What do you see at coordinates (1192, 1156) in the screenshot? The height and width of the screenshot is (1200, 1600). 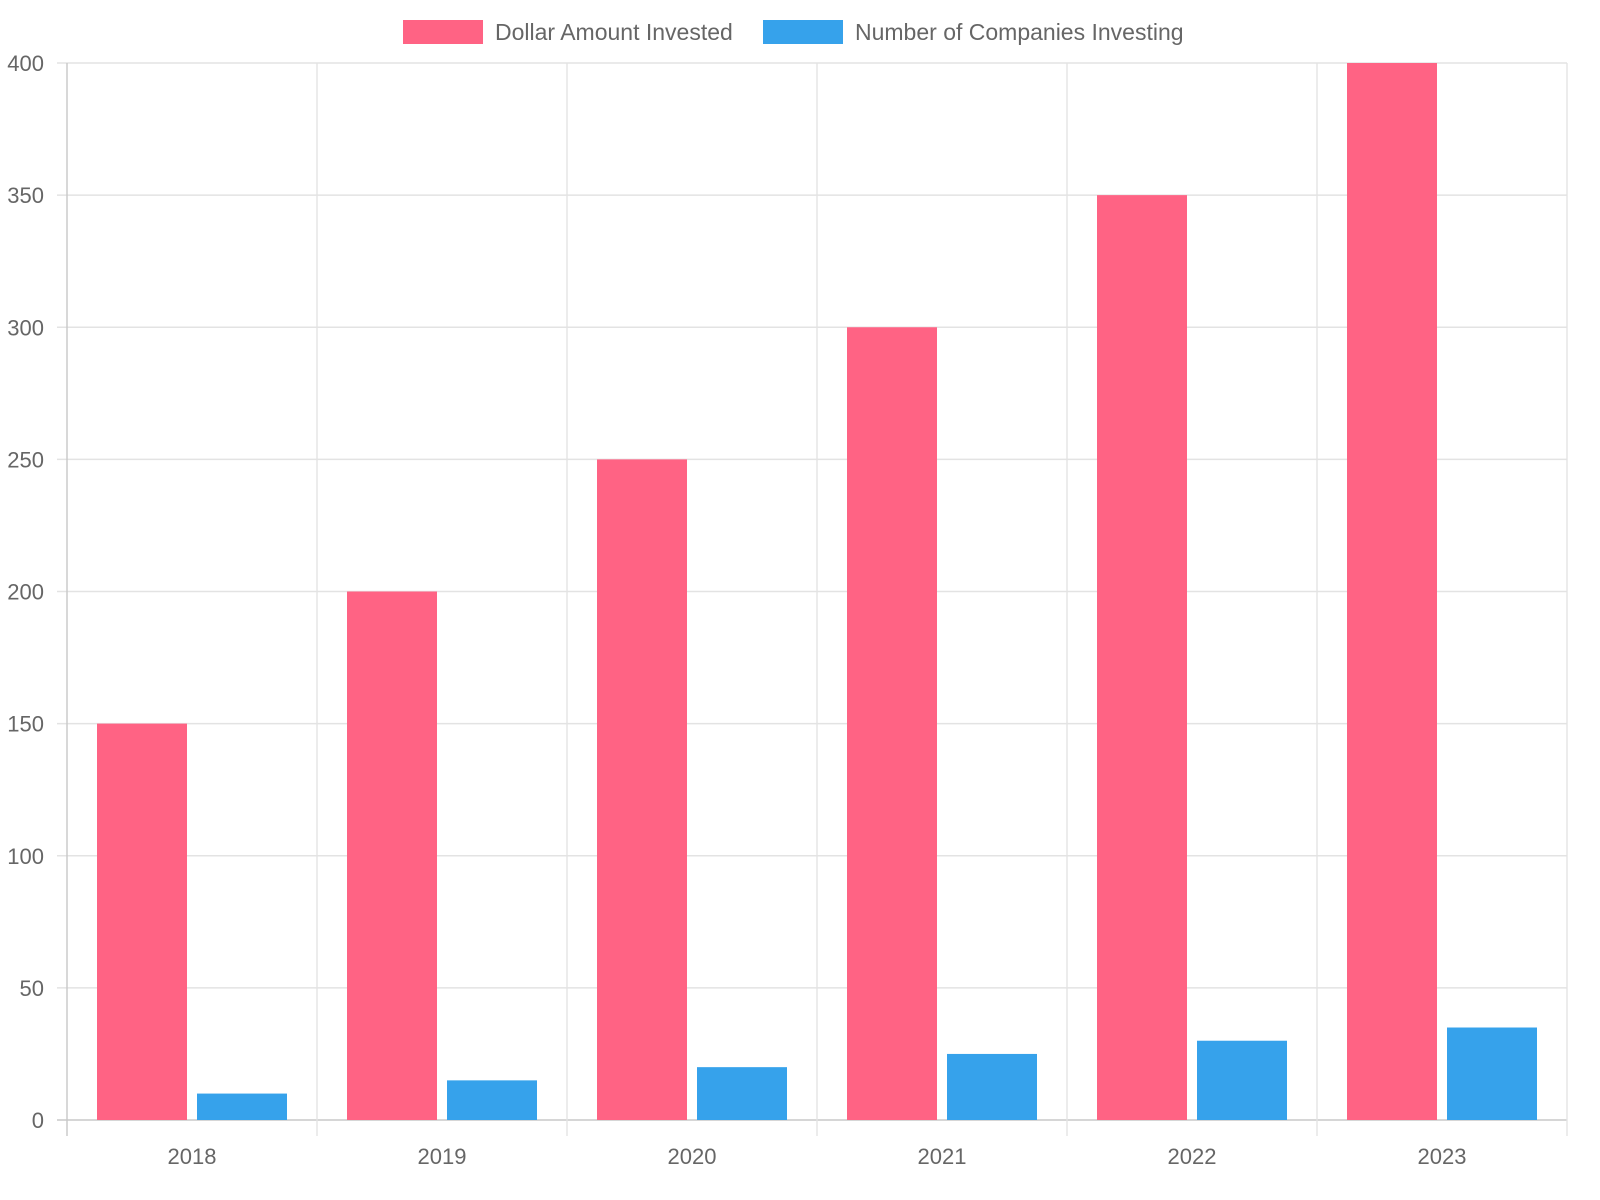 I see `x-tick-label: 2022` at bounding box center [1192, 1156].